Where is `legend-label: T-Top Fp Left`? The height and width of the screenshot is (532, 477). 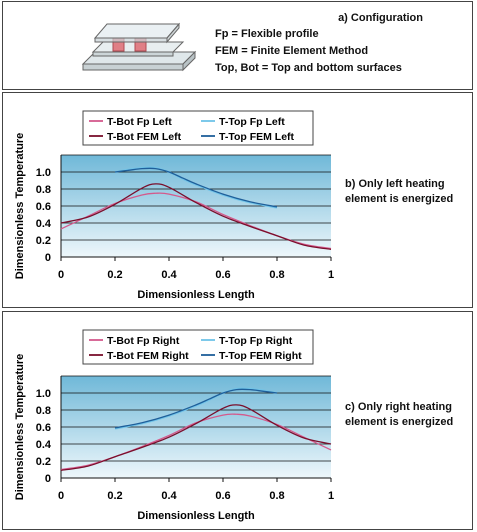
legend-label: T-Top Fp Left is located at coordinates (252, 122).